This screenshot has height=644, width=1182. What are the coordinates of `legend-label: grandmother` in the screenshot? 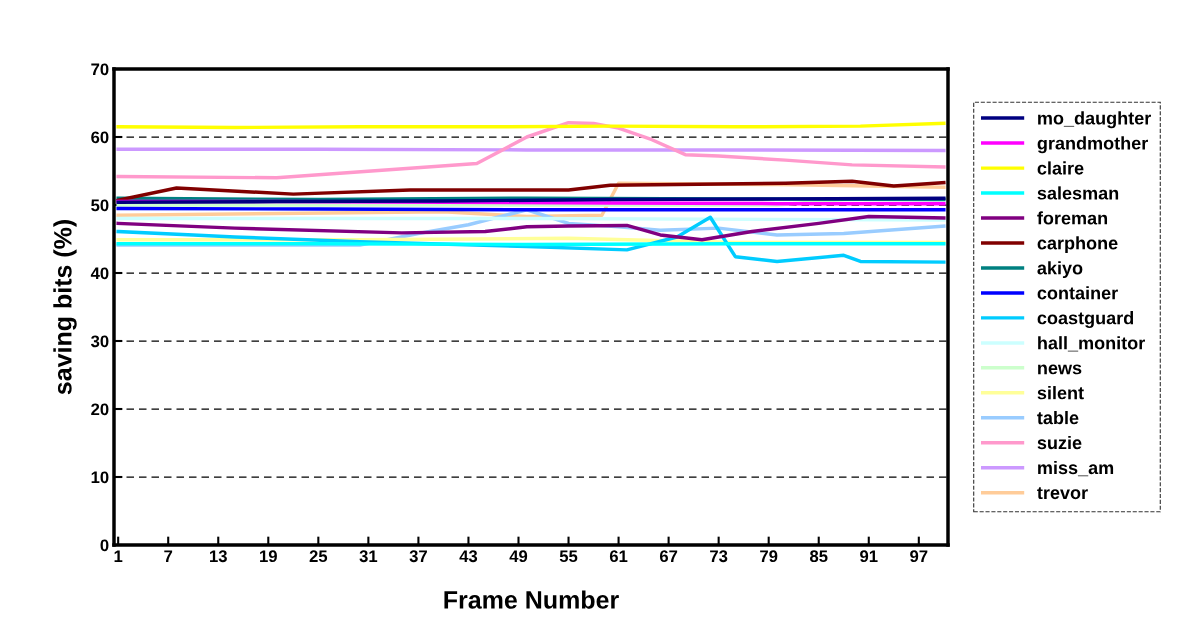 It's located at (1092, 145).